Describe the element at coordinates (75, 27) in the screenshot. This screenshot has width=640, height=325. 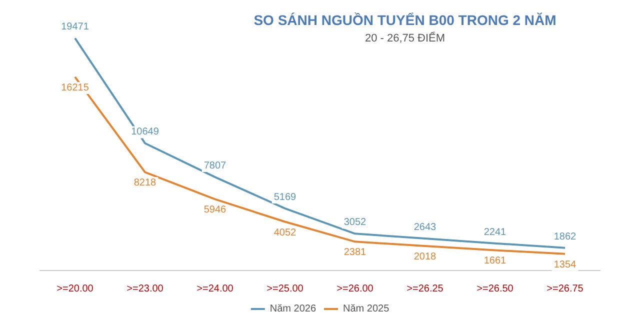
I see `data-label: 19471` at that location.